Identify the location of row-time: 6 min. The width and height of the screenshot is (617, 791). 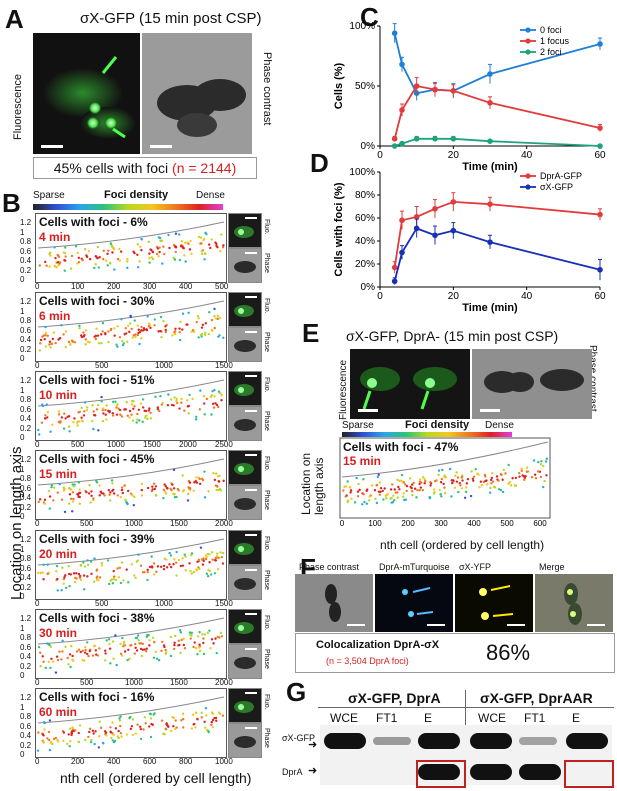
(55, 316).